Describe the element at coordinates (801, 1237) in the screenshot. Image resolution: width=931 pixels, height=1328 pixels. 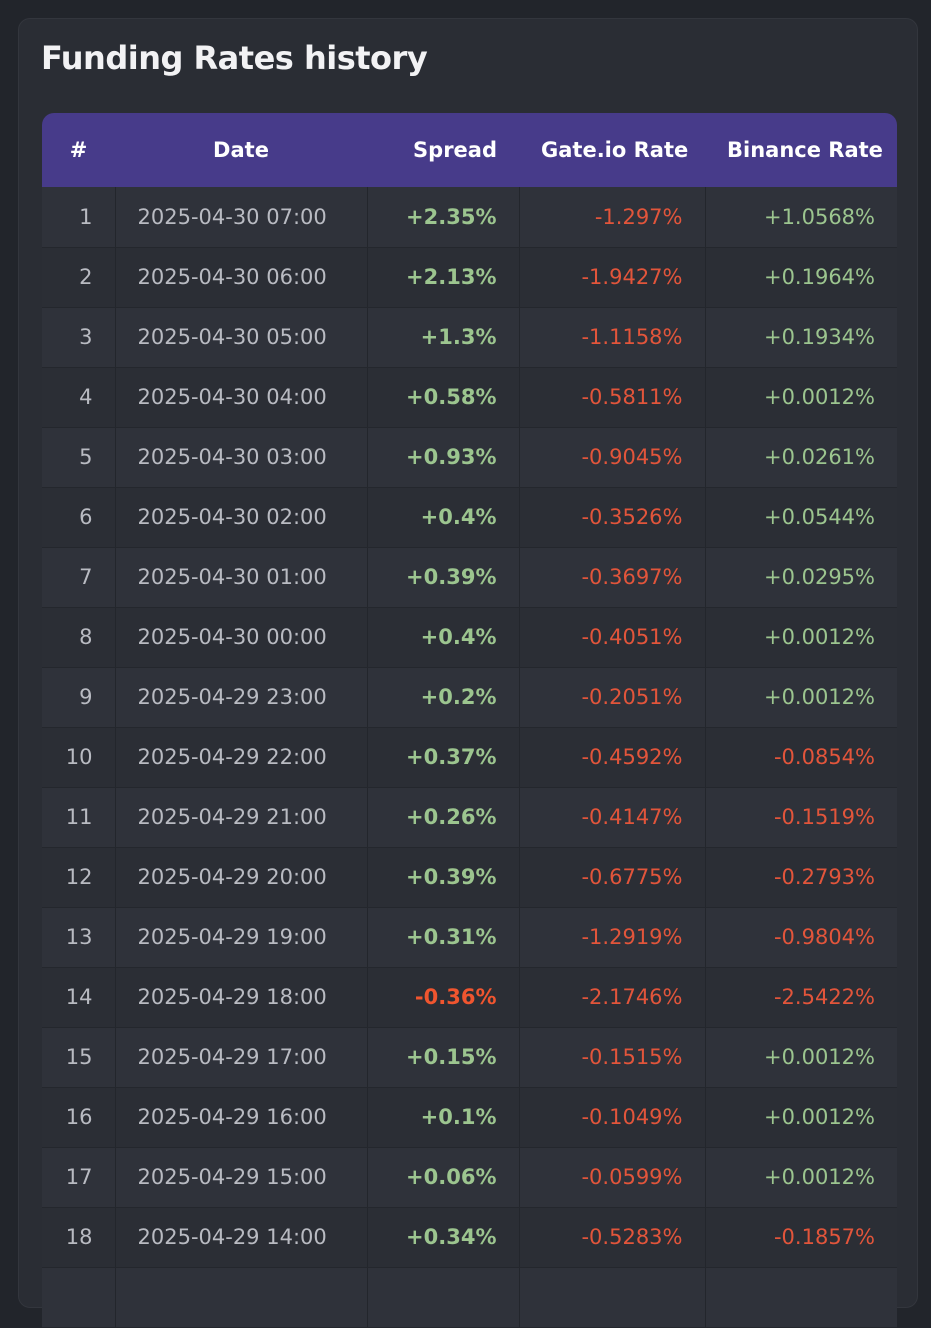
I see `row-binance-rate: -0.1857%` at that location.